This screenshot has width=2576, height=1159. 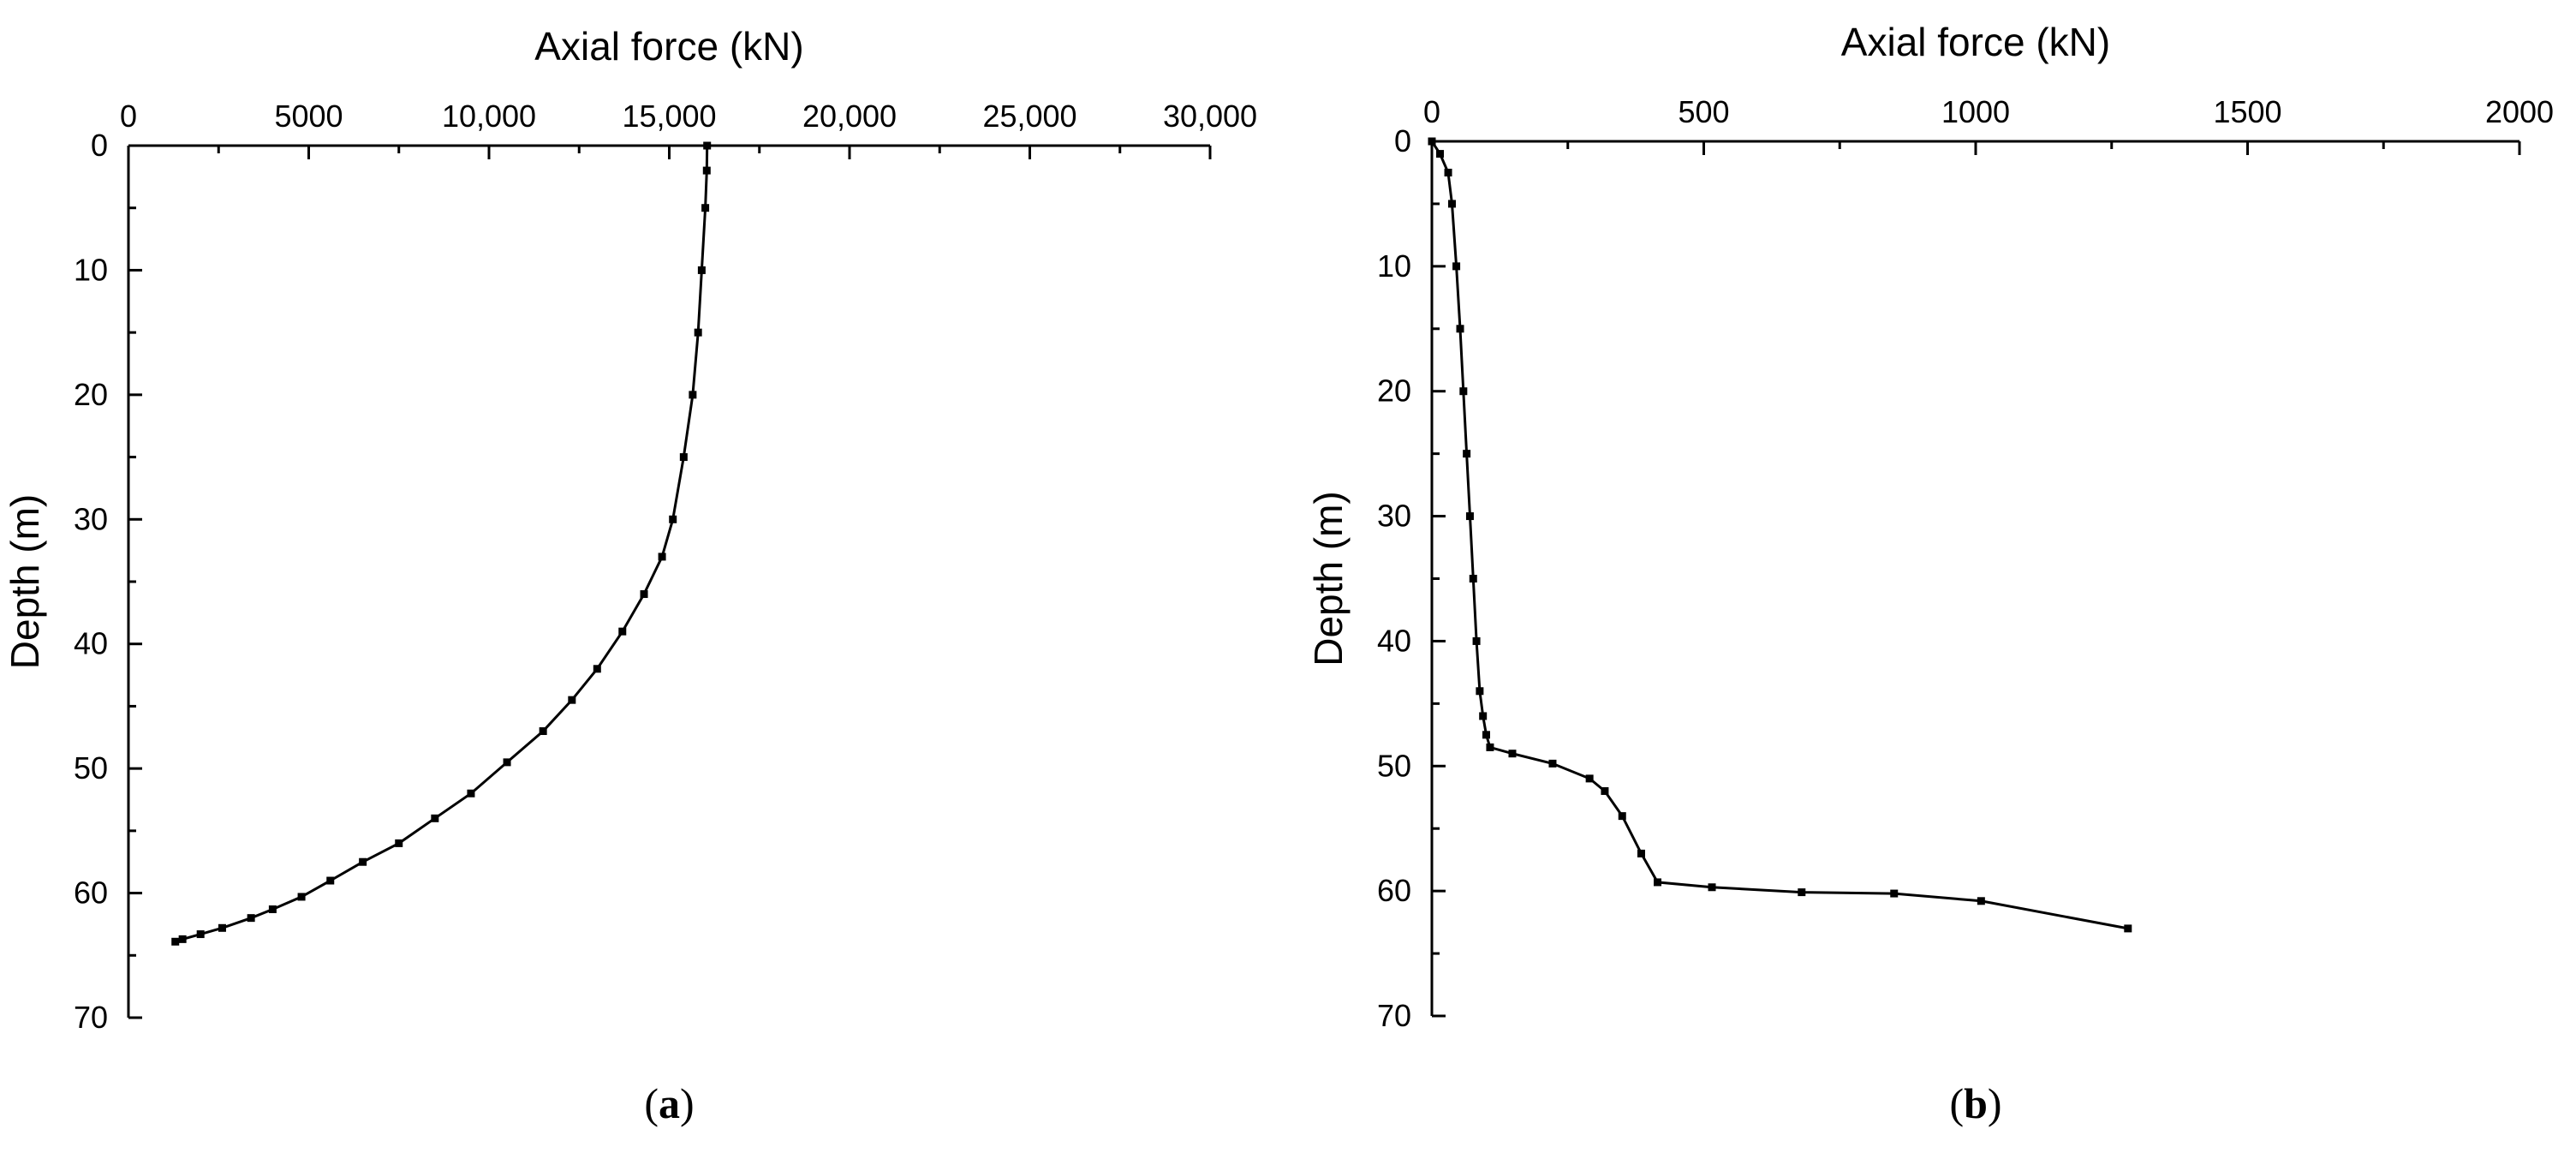 What do you see at coordinates (489, 116) in the screenshot?
I see `x-tick-label: 10,000` at bounding box center [489, 116].